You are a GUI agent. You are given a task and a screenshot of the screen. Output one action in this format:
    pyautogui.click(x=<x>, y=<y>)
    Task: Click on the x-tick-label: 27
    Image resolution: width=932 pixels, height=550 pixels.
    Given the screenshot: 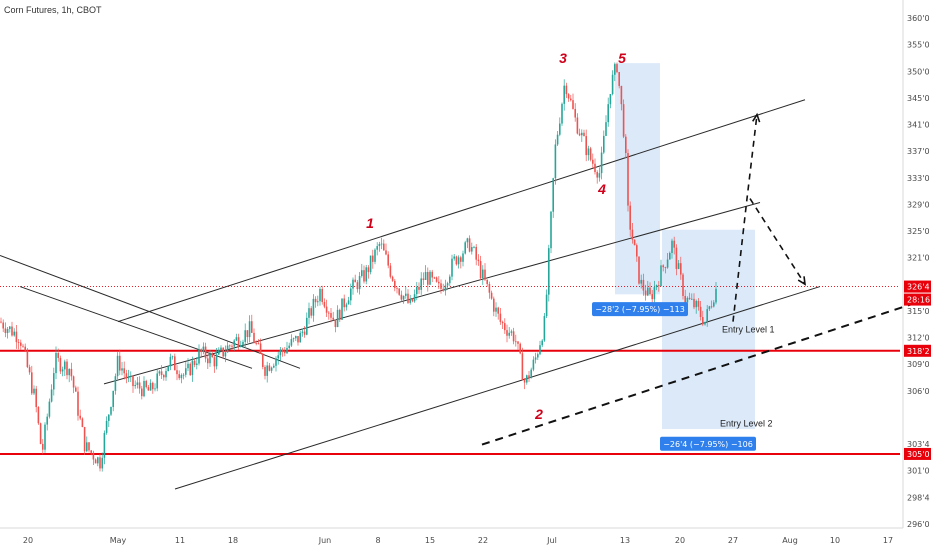 What is the action you would take?
    pyautogui.click(x=733, y=540)
    